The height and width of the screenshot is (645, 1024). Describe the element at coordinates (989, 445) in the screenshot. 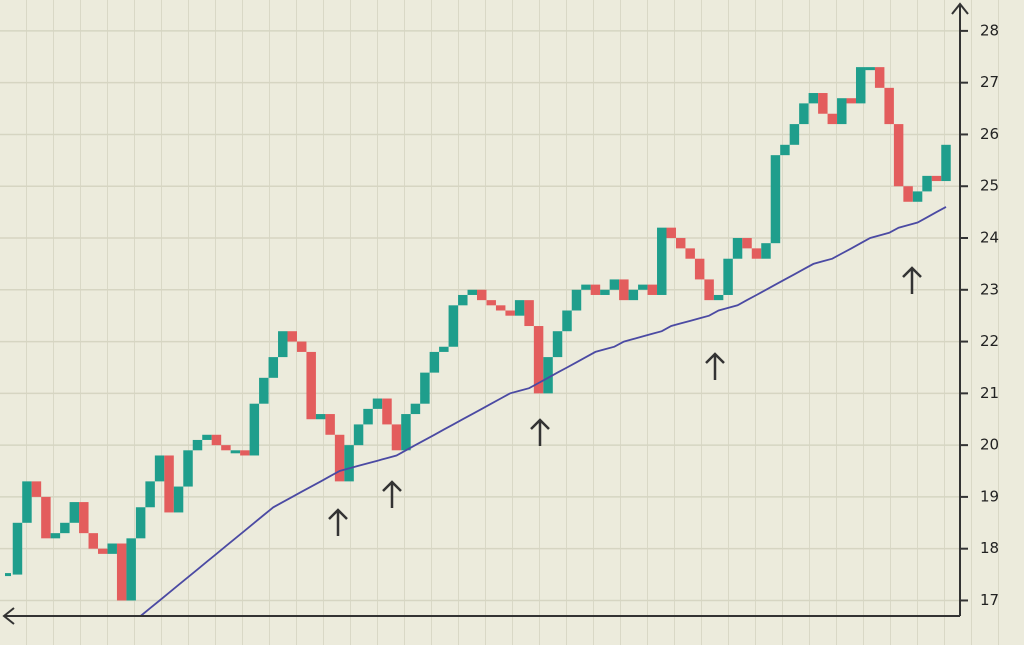

I see `y-tick-label: 20` at that location.